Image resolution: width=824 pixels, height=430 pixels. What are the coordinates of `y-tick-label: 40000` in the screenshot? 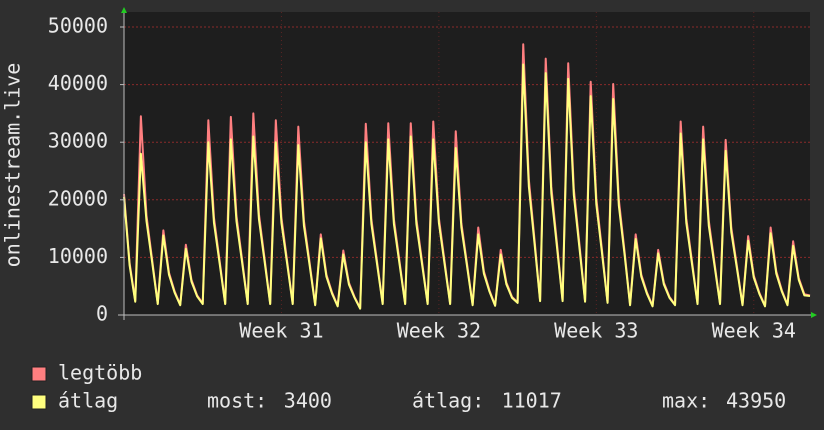 It's located at (78, 83).